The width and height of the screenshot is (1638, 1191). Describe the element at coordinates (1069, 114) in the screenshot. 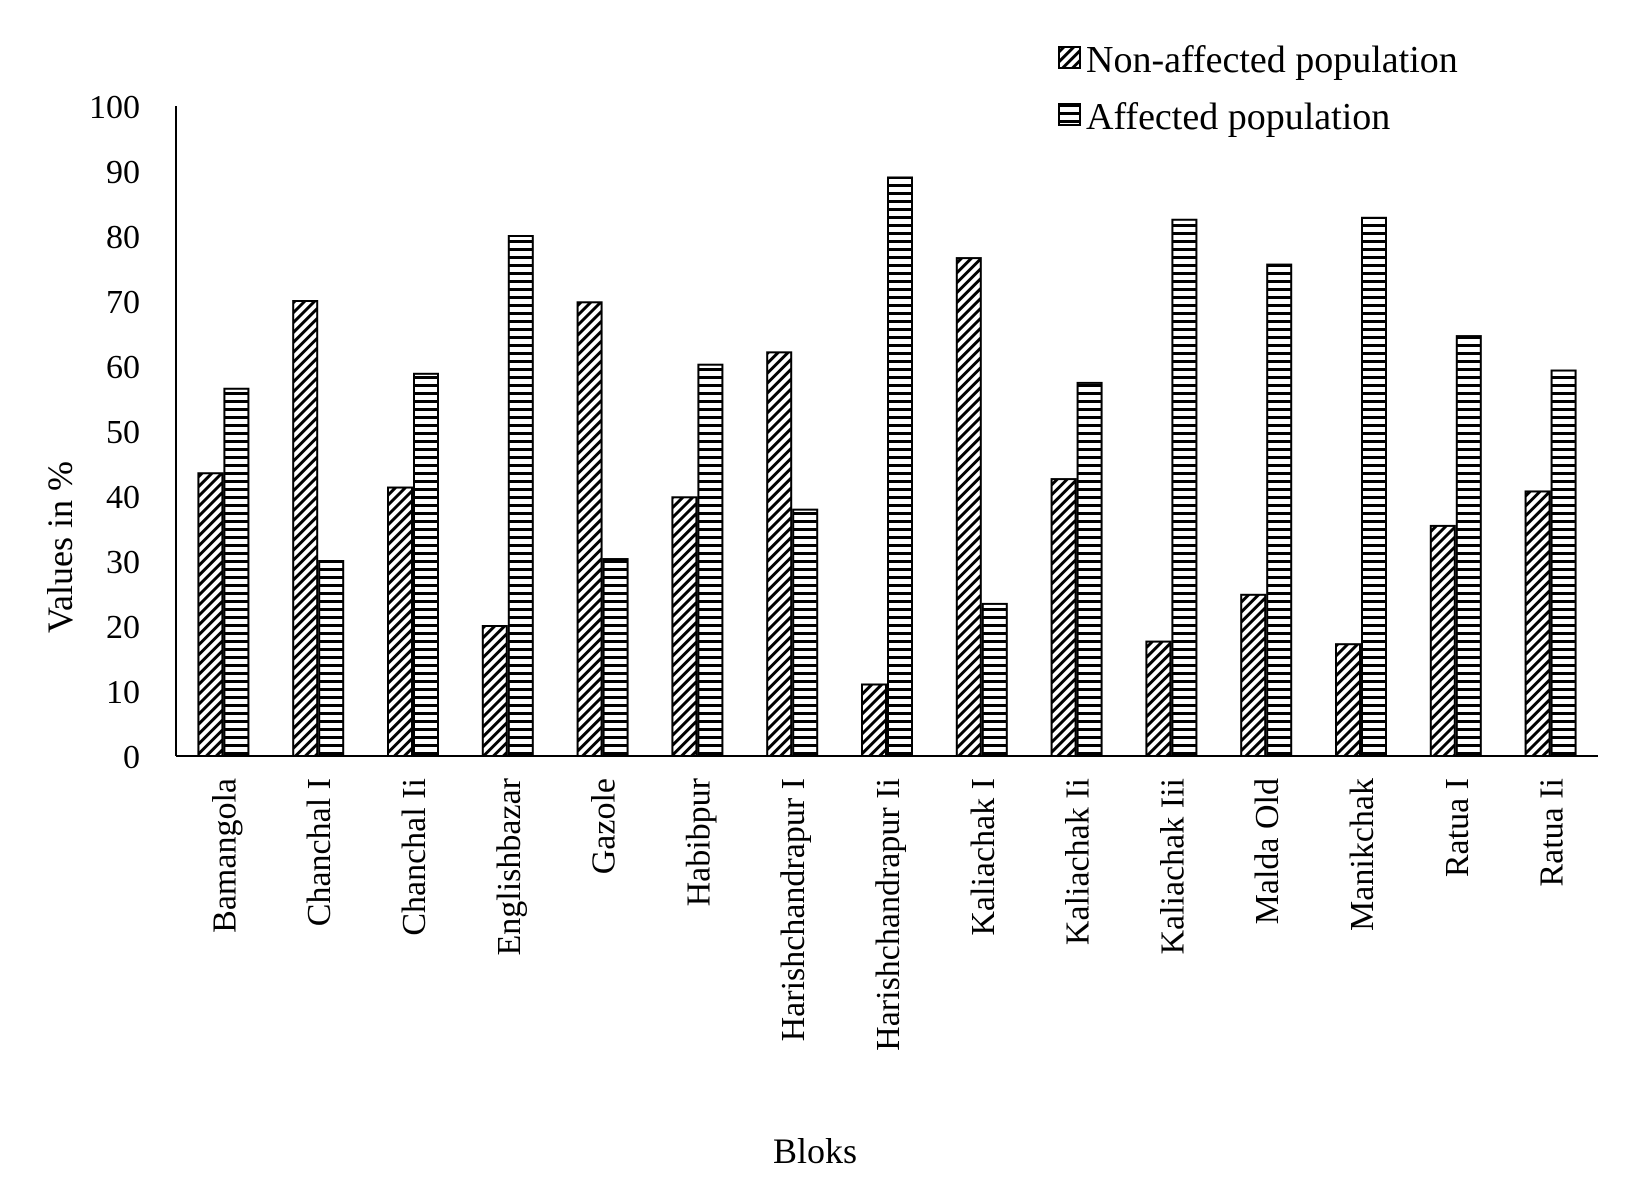

I see `legend-swatch-affected` at that location.